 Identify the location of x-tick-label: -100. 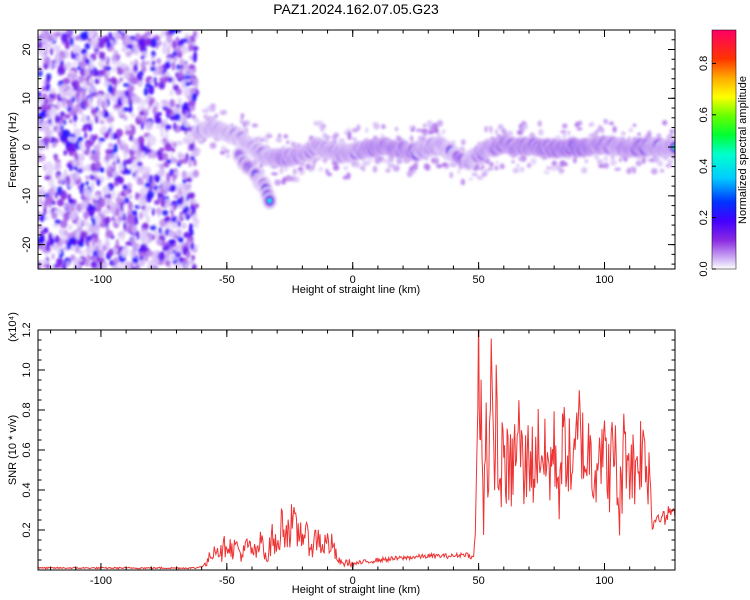
(101, 581).